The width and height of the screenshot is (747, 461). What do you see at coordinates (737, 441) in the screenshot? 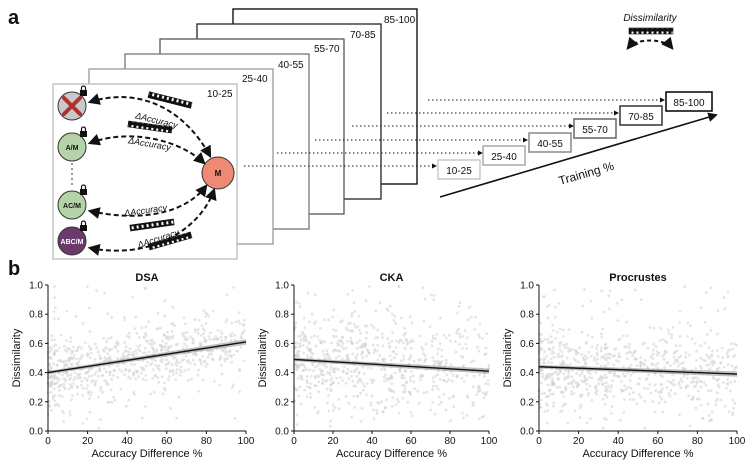
I see `x-tick-label: 100` at bounding box center [737, 441].